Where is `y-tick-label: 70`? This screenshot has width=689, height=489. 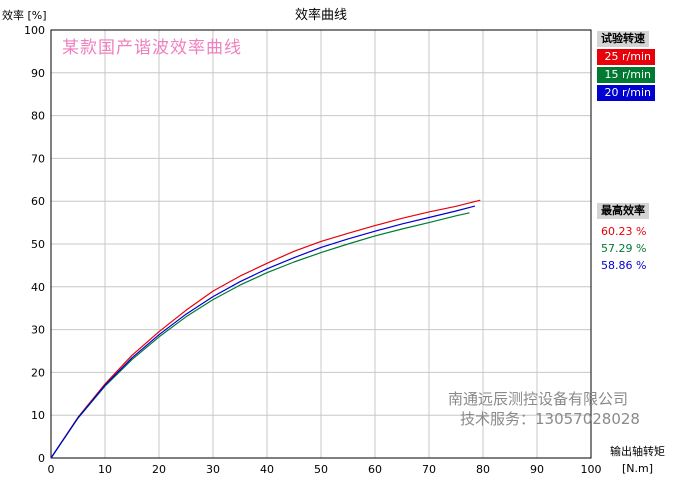 y-tick-label: 70 is located at coordinates (38, 158).